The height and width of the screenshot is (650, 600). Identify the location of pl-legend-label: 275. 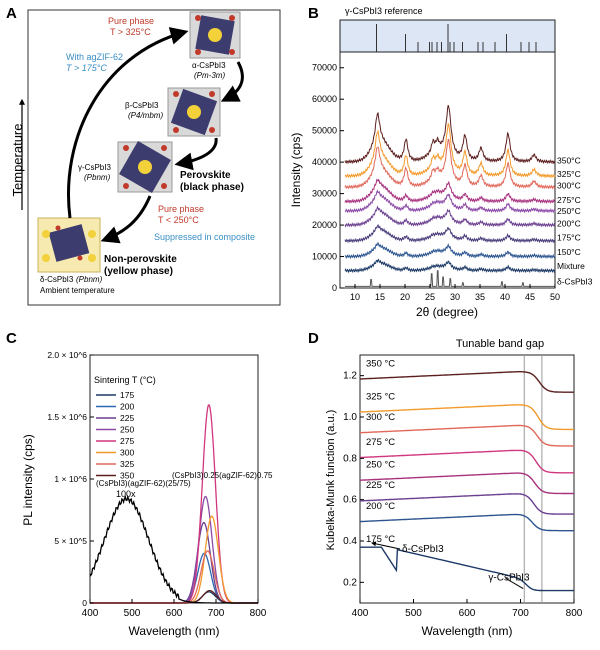
(127, 441).